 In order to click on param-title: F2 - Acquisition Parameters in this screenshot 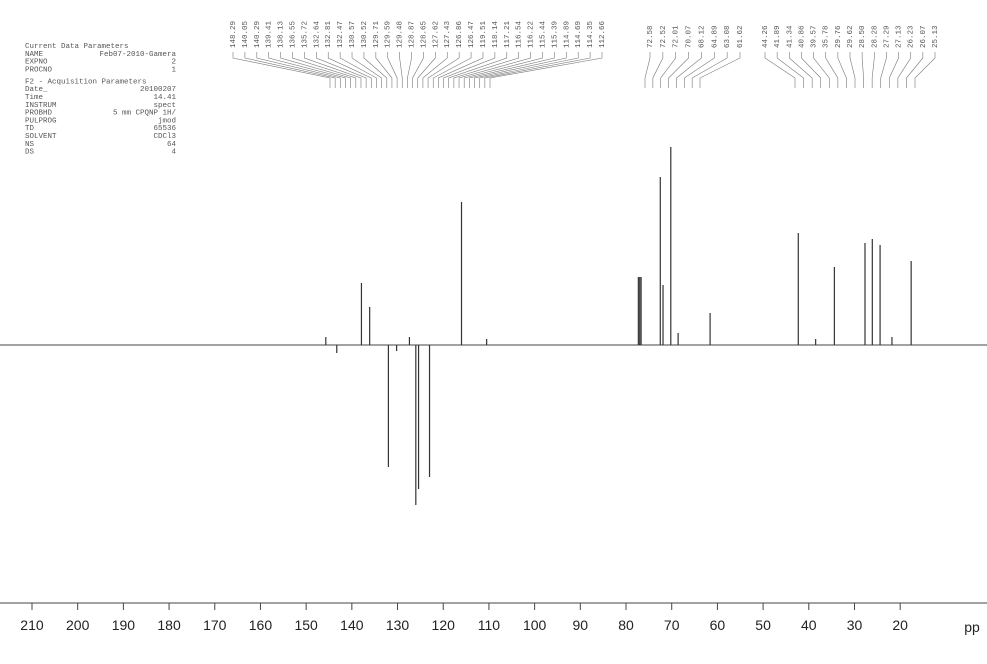, I will do `click(86, 82)`.